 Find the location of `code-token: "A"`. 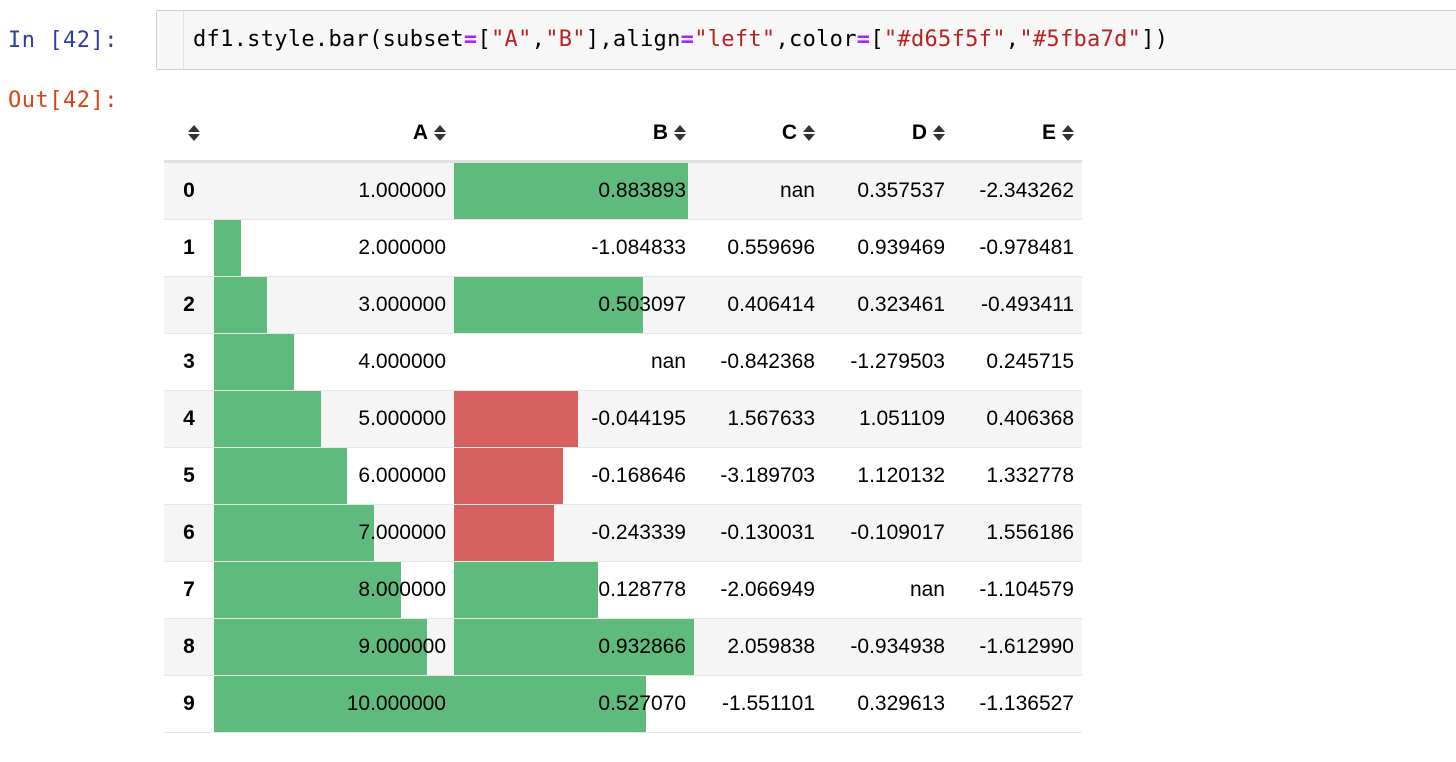

code-token: "A" is located at coordinates (511, 39).